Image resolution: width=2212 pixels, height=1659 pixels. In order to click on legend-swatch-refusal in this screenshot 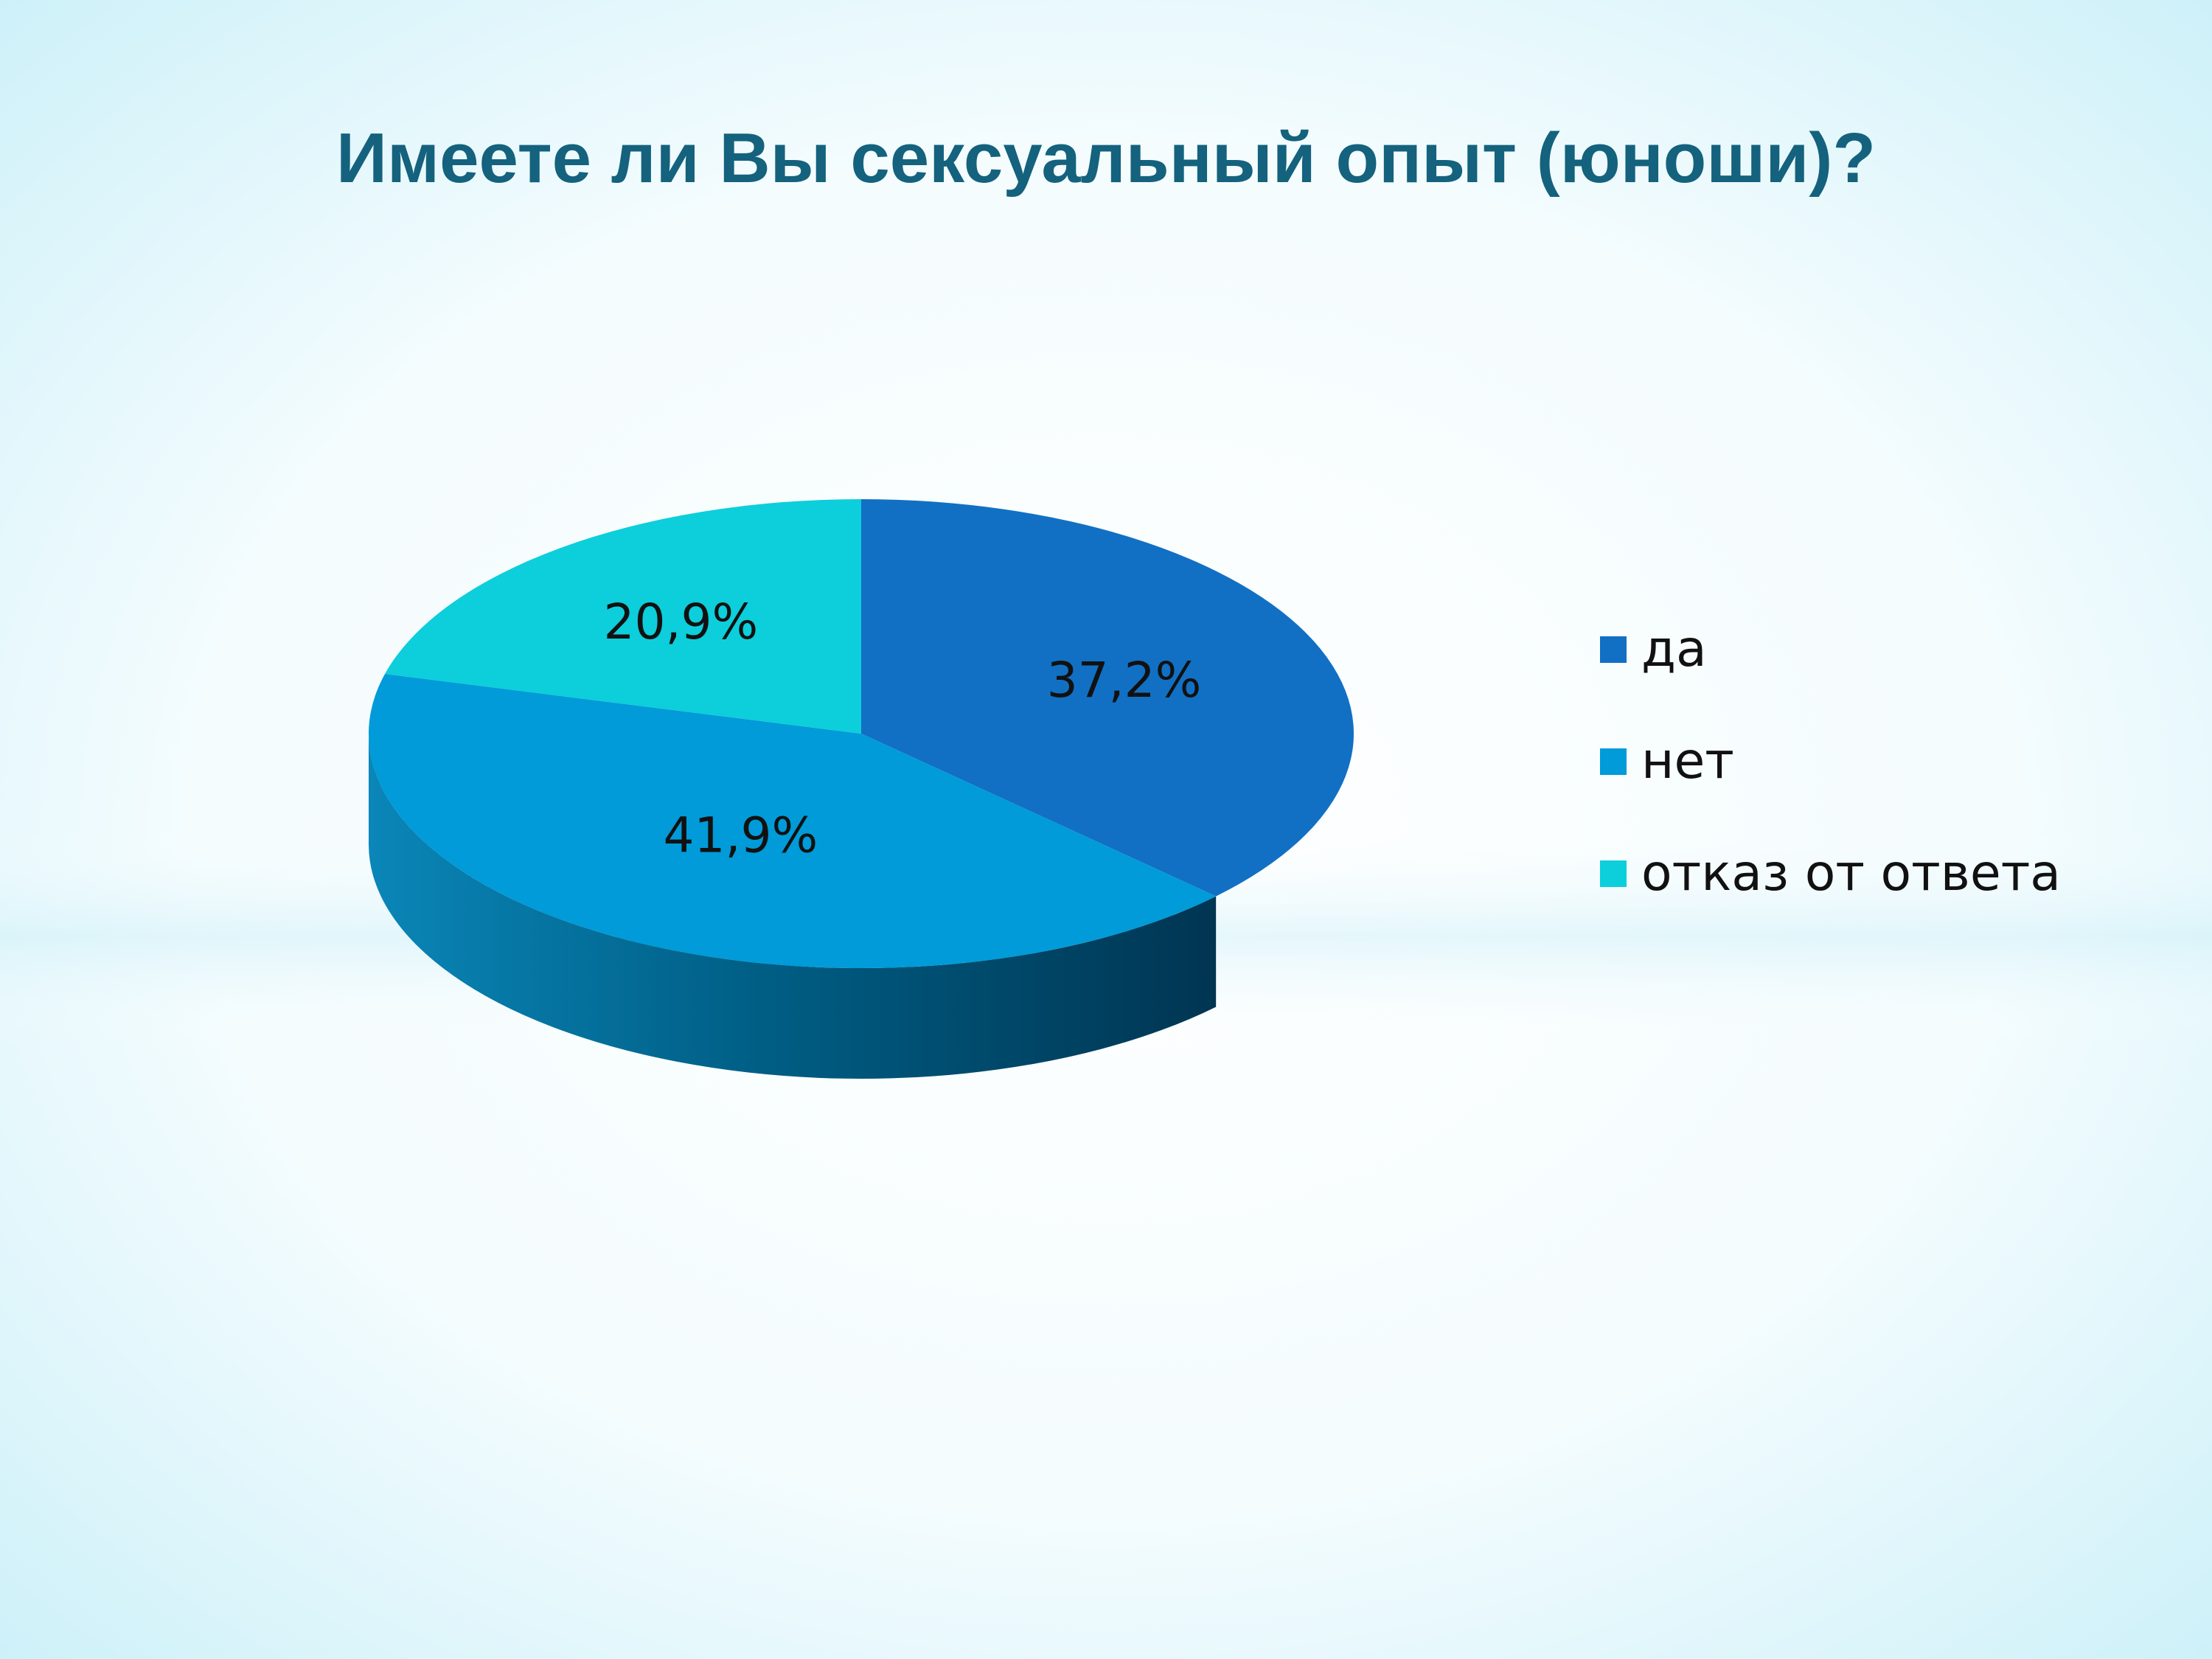, I will do `click(1613, 873)`.